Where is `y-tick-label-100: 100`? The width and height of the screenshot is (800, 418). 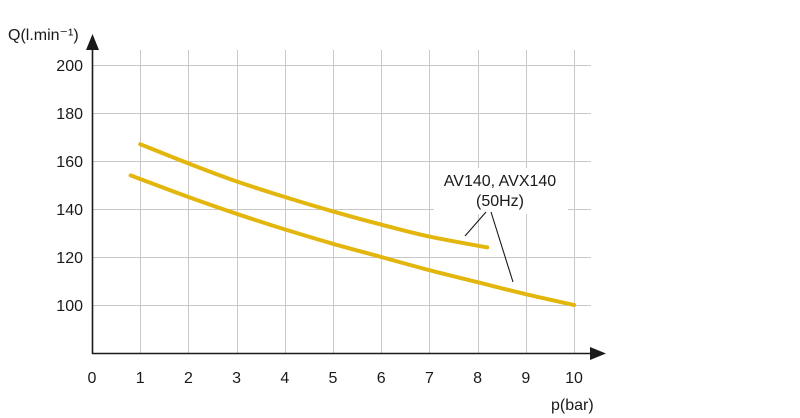
y-tick-label-100: 100 is located at coordinates (69, 306).